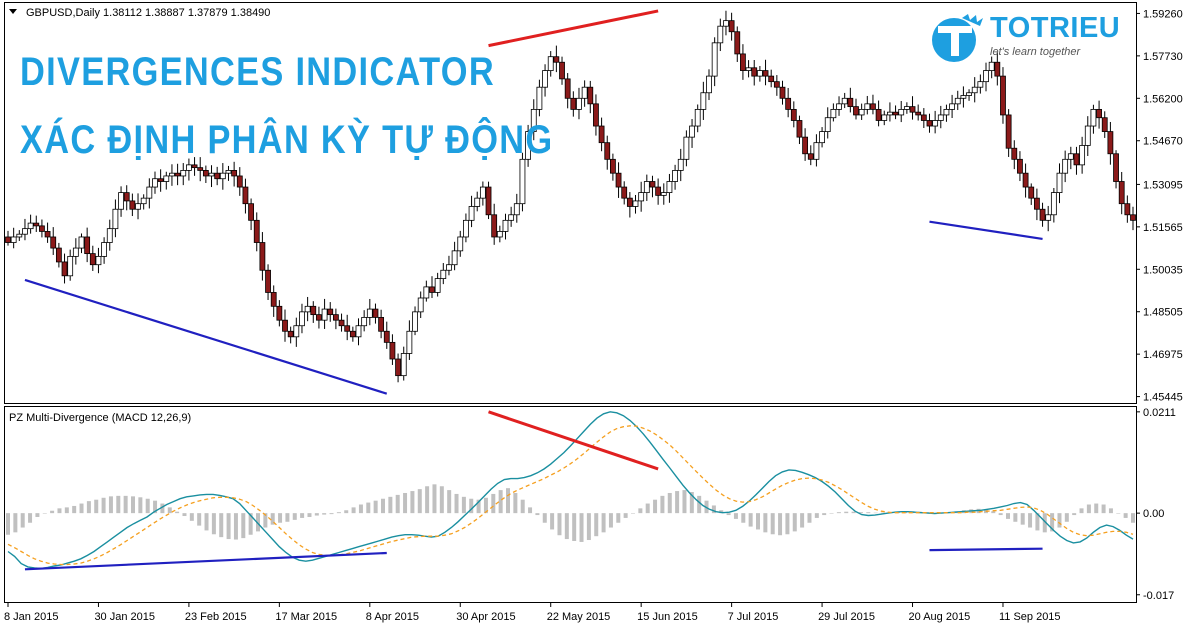 This screenshot has height=635, width=1200. What do you see at coordinates (1158, 596) in the screenshot?
I see `indicator-tick-label: -0.017` at bounding box center [1158, 596].